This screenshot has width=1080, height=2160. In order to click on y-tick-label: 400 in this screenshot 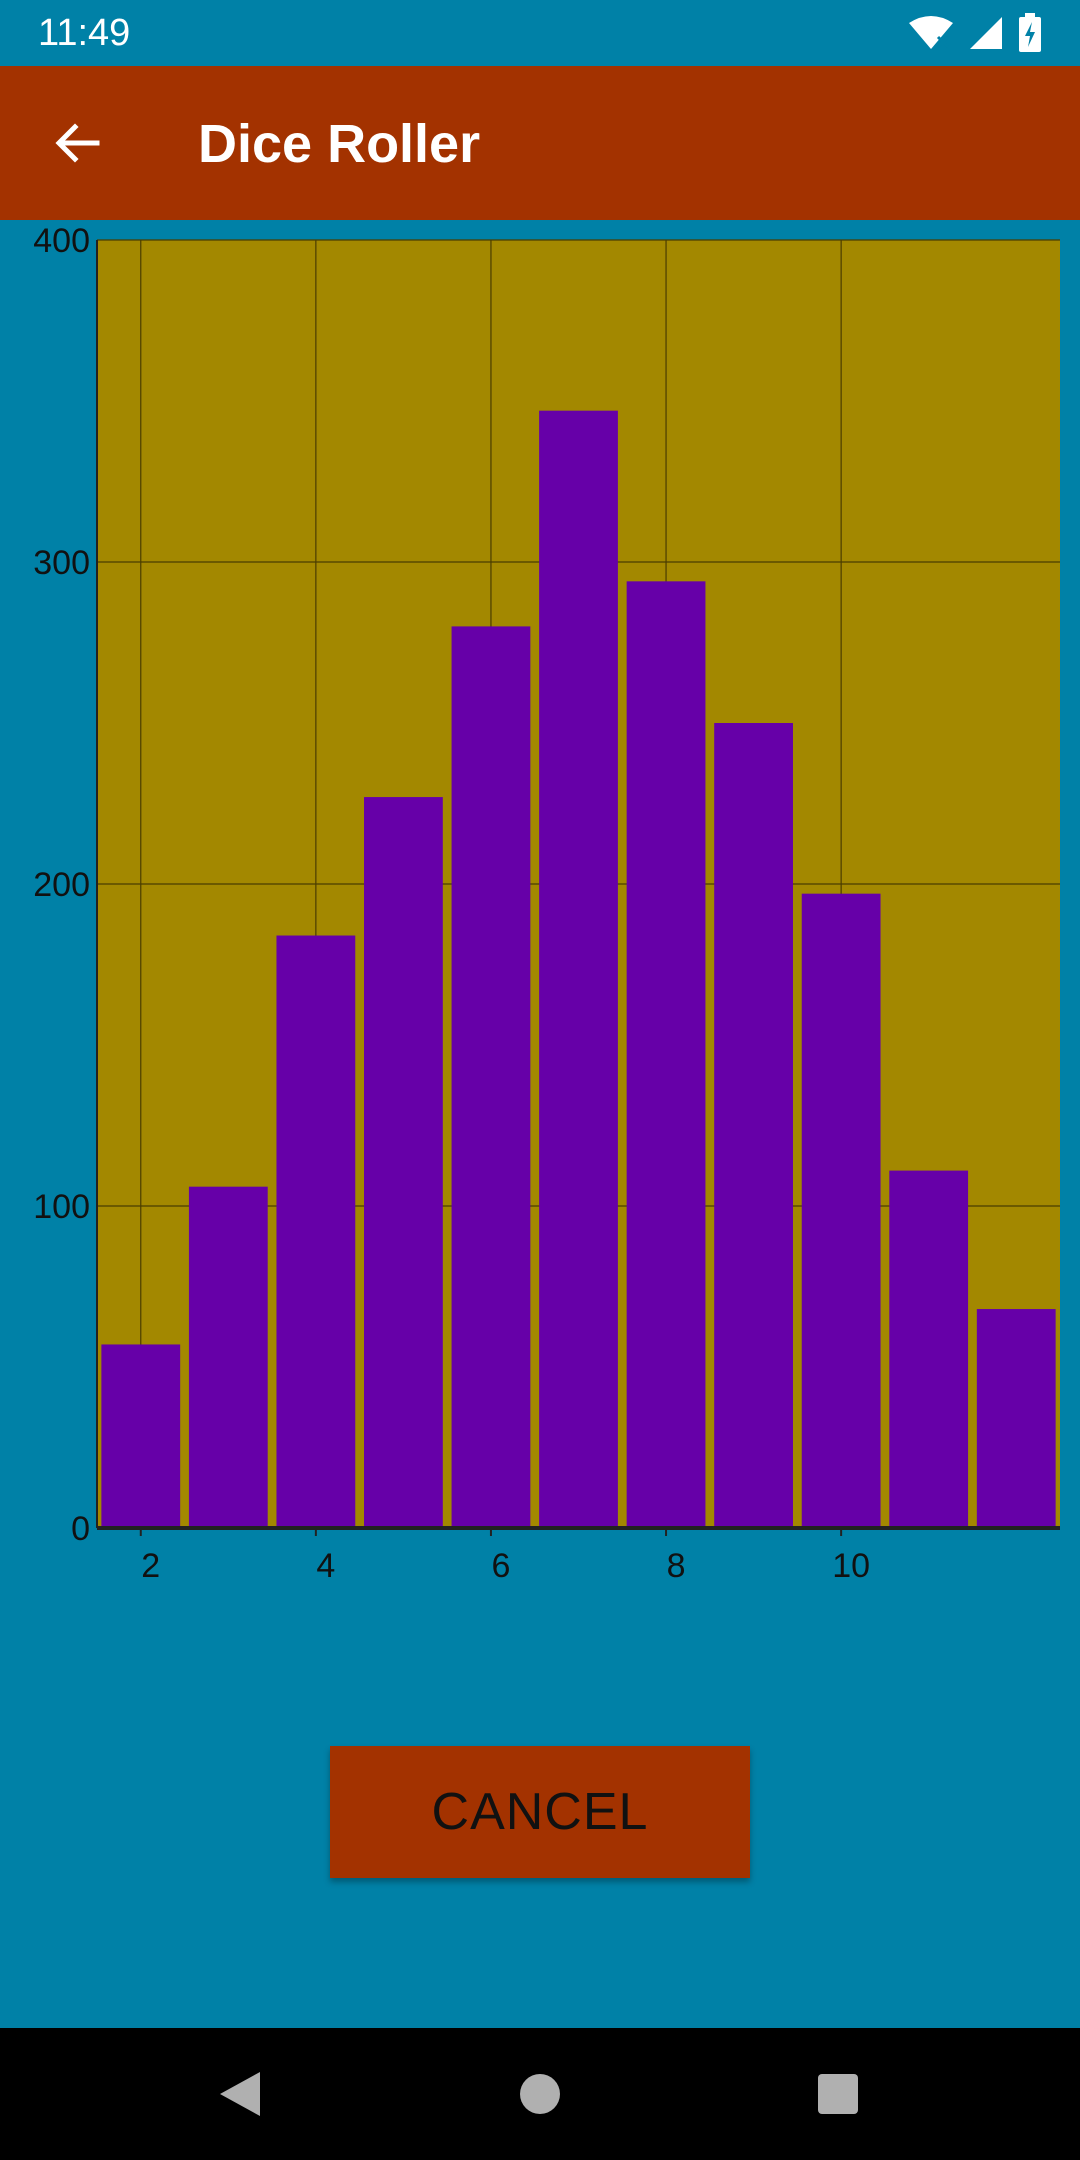, I will do `click(61, 241)`.